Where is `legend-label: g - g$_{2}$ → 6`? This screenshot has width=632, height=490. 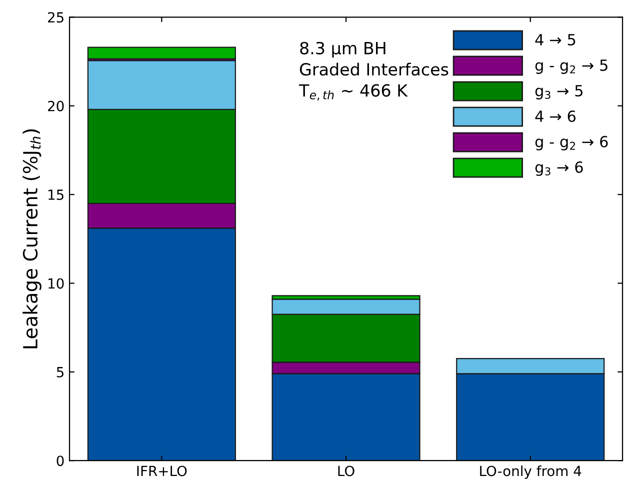 legend-label: g - g$_{2}$ → 6 is located at coordinates (571, 143).